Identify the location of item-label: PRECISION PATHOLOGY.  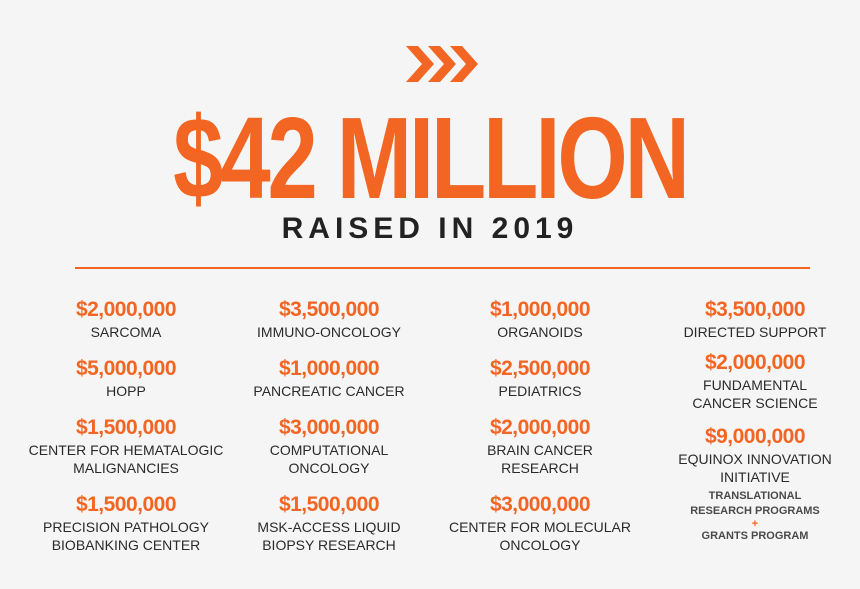
(126, 527).